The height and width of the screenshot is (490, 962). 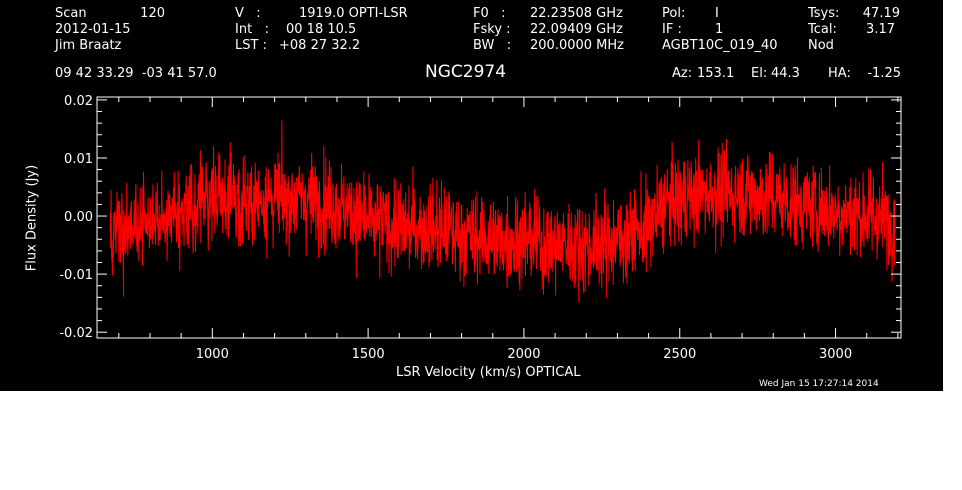 What do you see at coordinates (881, 13) in the screenshot?
I see `tsys-value: 47.19` at bounding box center [881, 13].